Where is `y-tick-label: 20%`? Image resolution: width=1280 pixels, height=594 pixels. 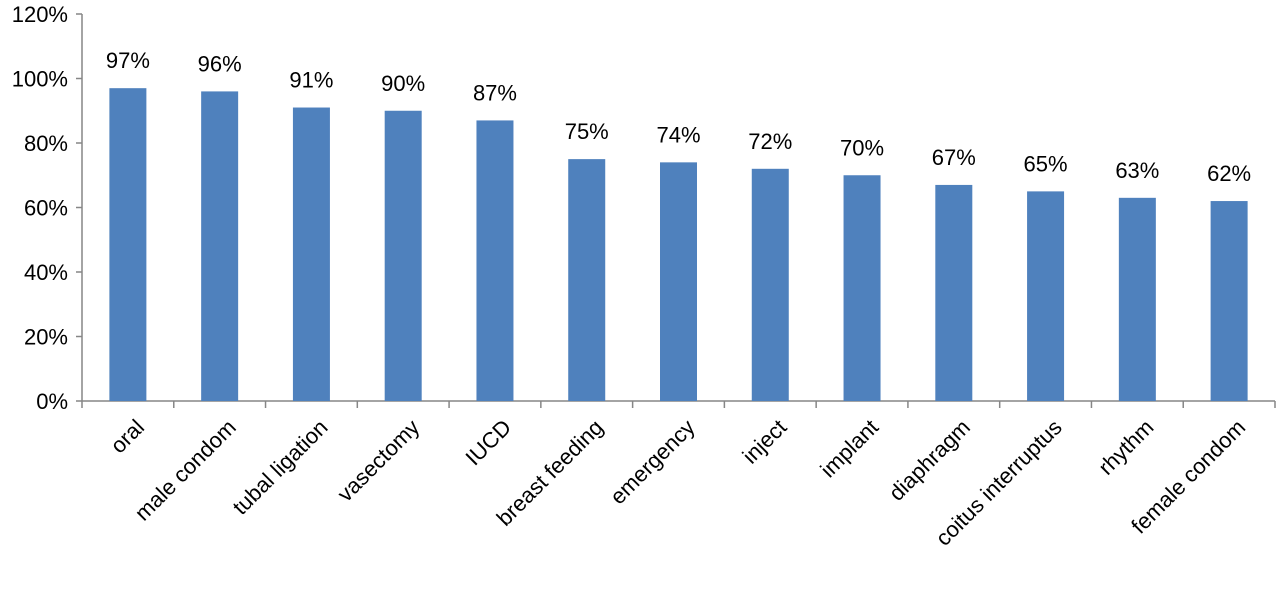
y-tick-label: 20% is located at coordinates (46, 337).